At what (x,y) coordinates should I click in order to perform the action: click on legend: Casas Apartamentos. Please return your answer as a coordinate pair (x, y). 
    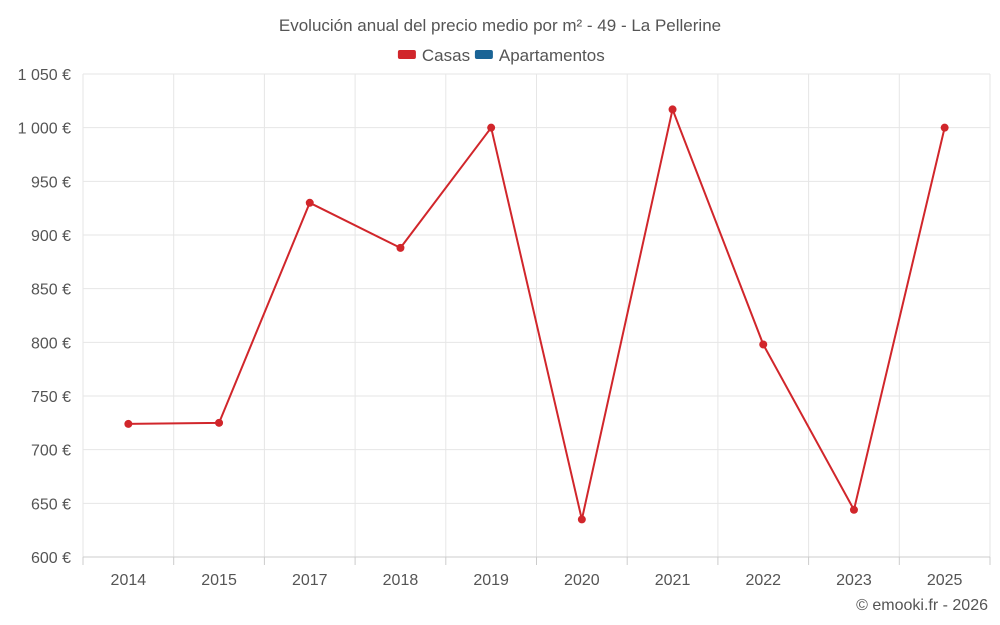
    Looking at the image, I should click on (501, 55).